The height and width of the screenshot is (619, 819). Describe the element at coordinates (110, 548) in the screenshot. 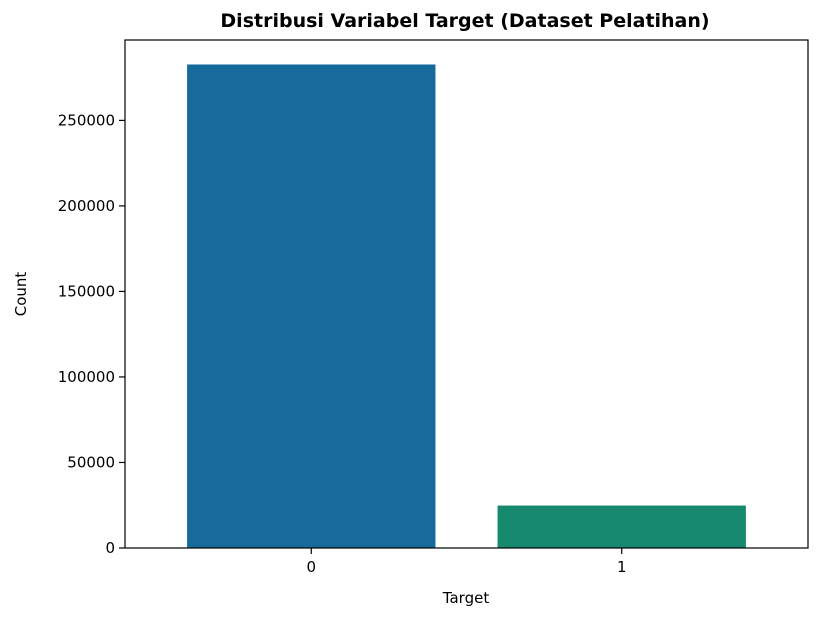

I see `y-tick-label-0: 0` at that location.